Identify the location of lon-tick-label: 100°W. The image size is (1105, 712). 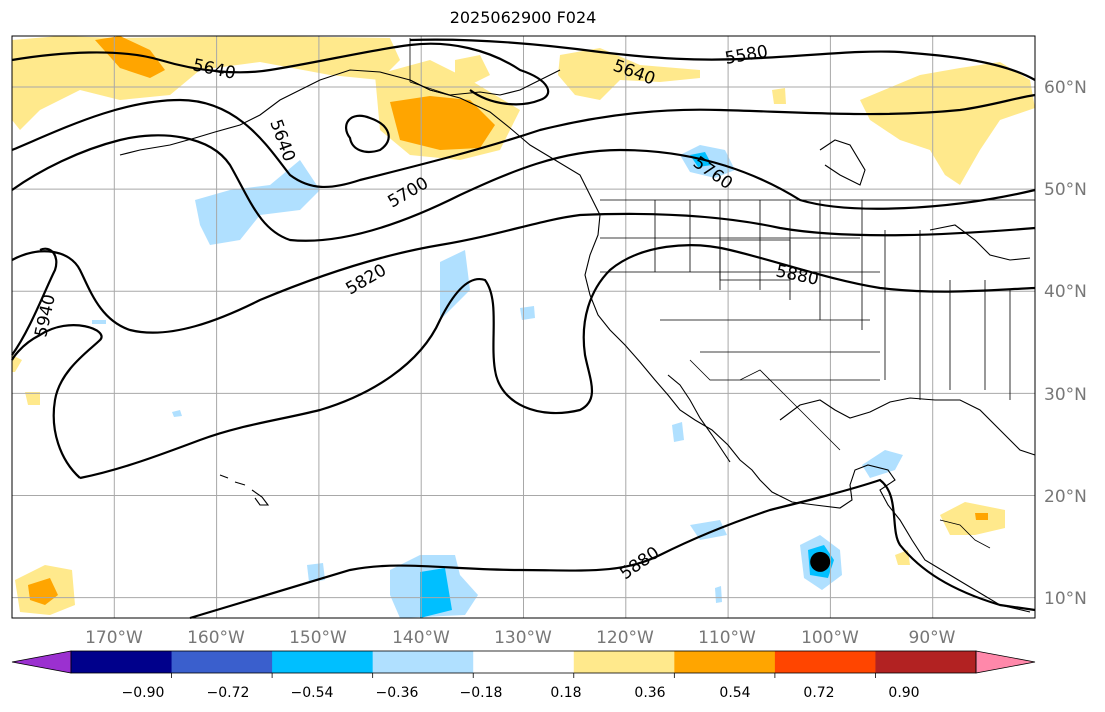
(830, 638).